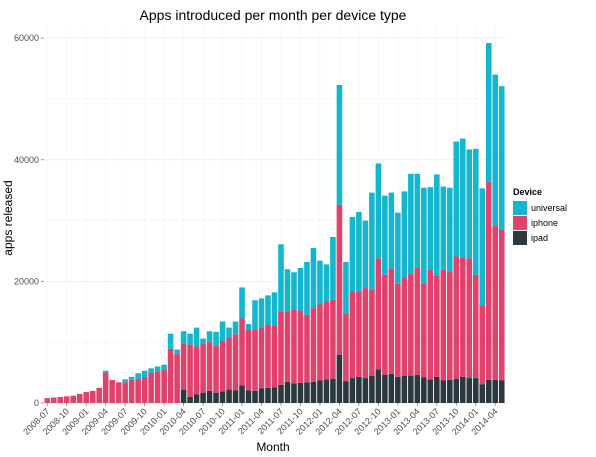 This screenshot has width=596, height=457. Describe the element at coordinates (36, 403) in the screenshot. I see `y-tick-label: 0` at that location.